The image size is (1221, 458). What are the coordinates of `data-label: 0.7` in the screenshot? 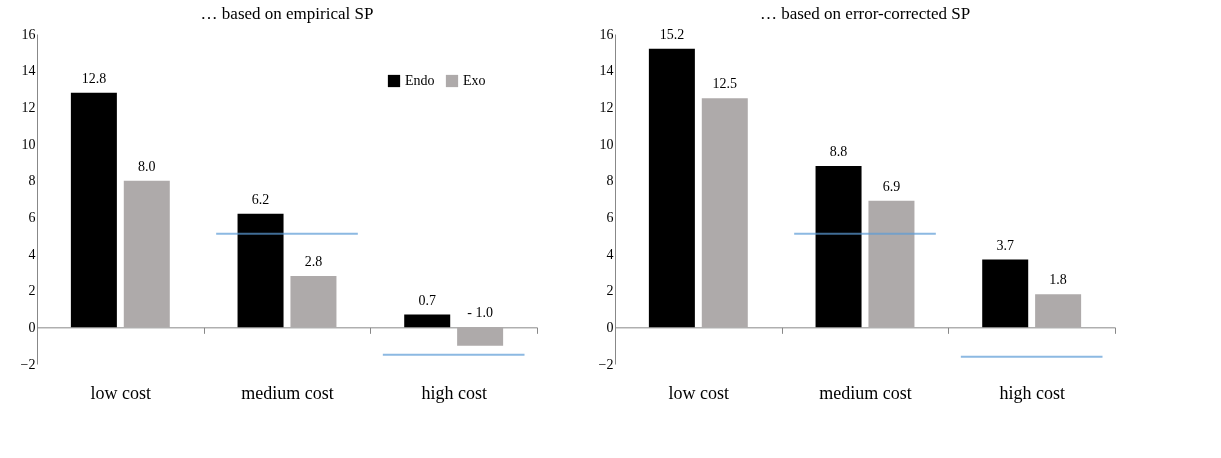 It's located at (427, 300).